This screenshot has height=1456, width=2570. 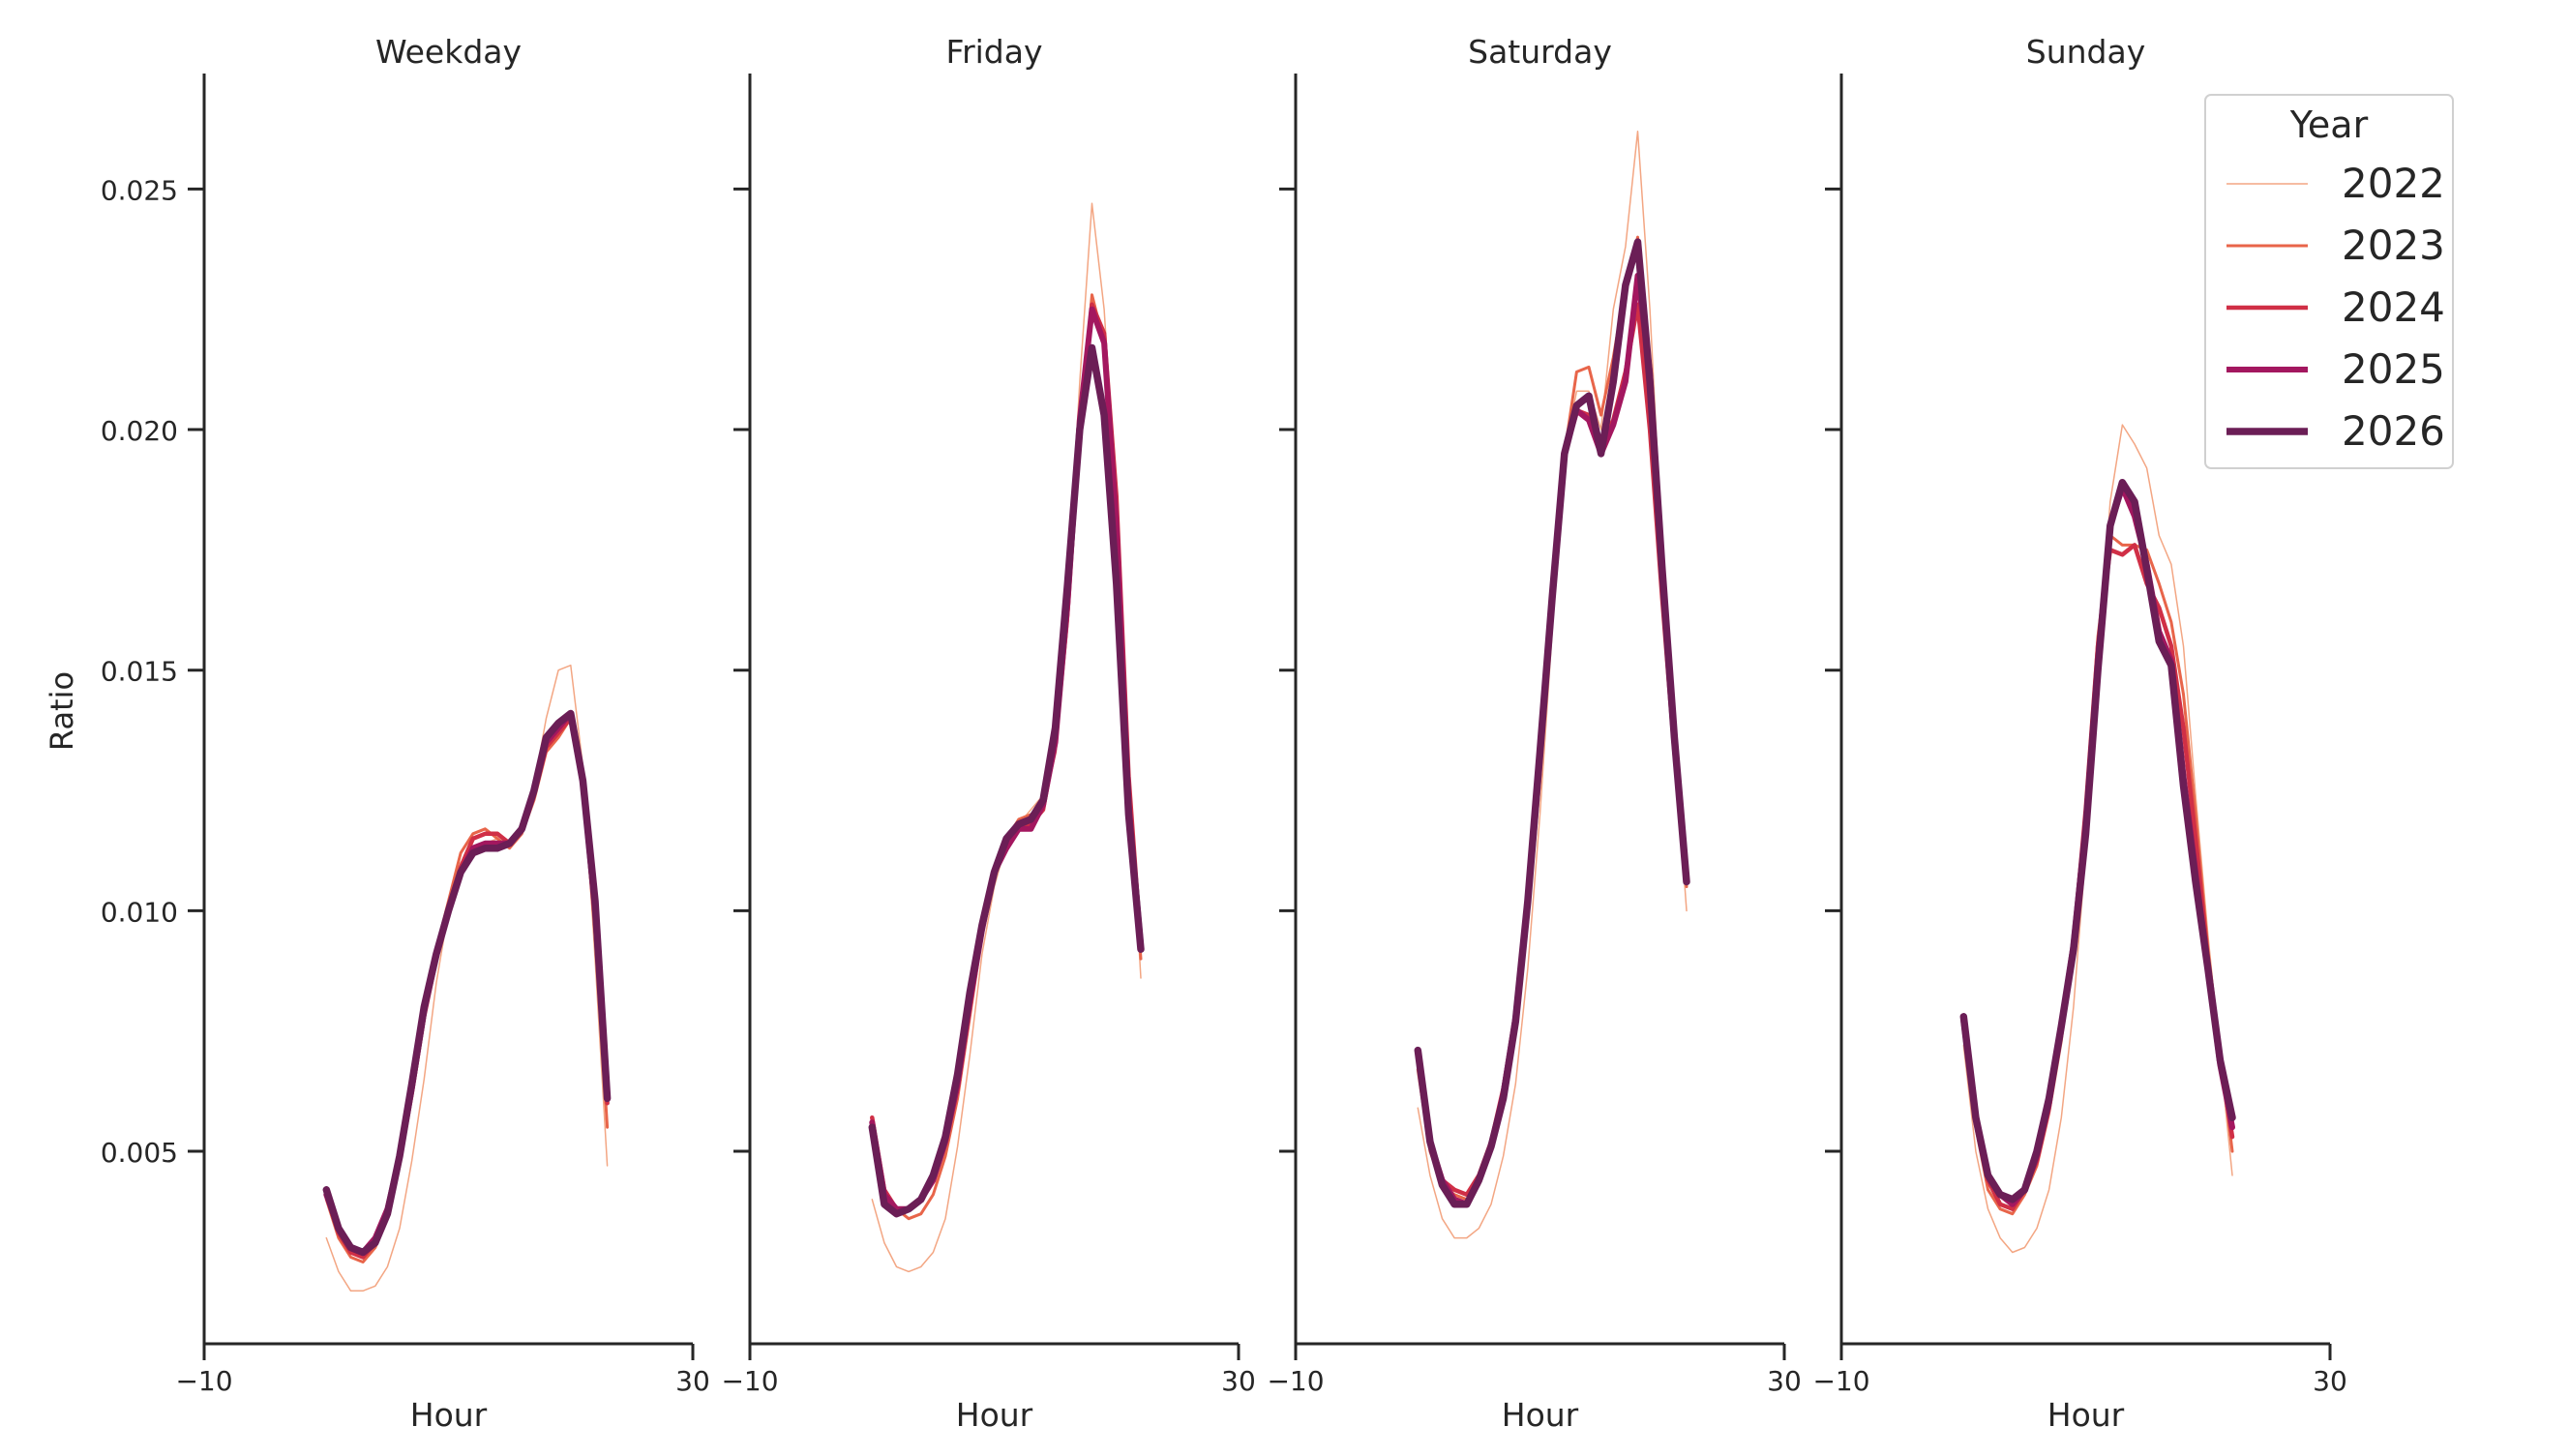 What do you see at coordinates (140, 190) in the screenshot?
I see `y-tick-label: 0.025` at bounding box center [140, 190].